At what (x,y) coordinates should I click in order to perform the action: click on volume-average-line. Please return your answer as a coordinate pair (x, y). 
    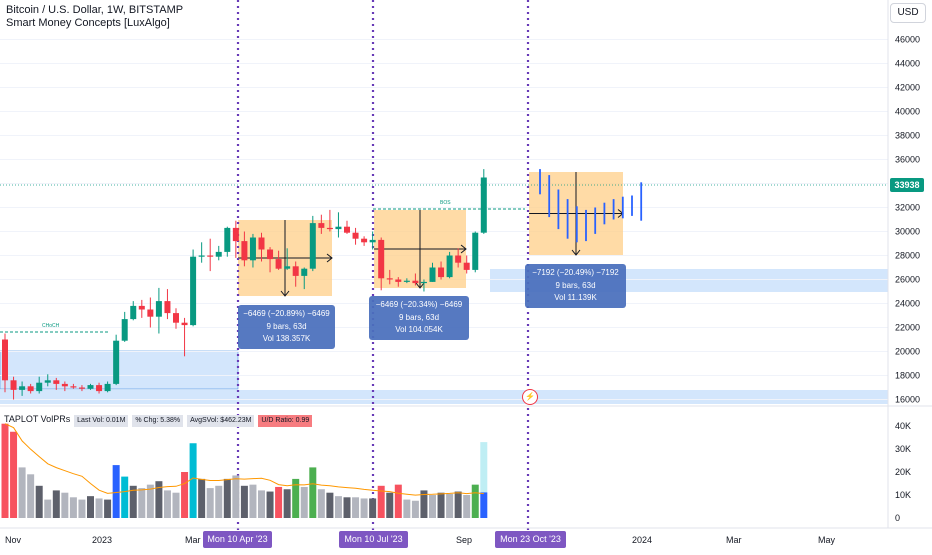
    Looking at the image, I should click on (244, 459).